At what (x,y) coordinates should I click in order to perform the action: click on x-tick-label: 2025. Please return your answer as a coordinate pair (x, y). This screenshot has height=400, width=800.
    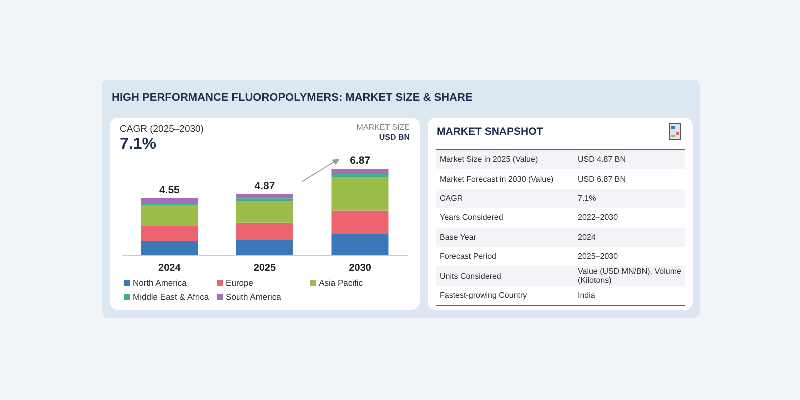
    Looking at the image, I should click on (265, 268).